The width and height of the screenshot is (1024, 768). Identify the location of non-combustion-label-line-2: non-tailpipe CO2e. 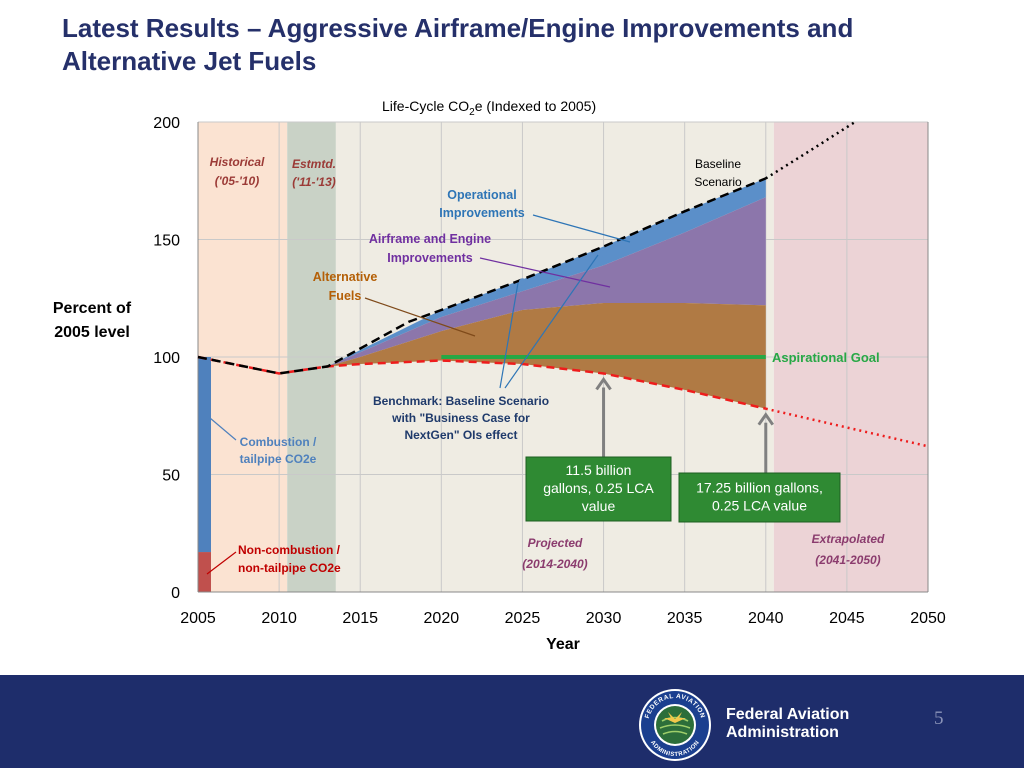
(289, 568).